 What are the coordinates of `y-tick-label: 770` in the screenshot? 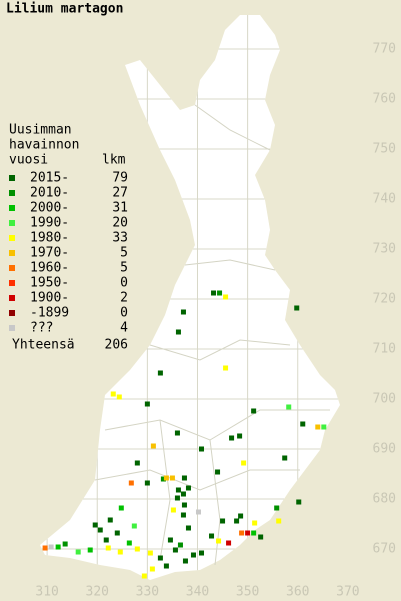 It's located at (384, 49).